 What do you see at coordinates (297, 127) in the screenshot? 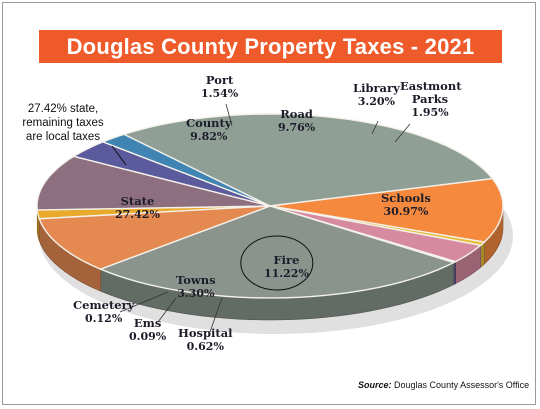
I see `slice-value: 9.76%` at bounding box center [297, 127].